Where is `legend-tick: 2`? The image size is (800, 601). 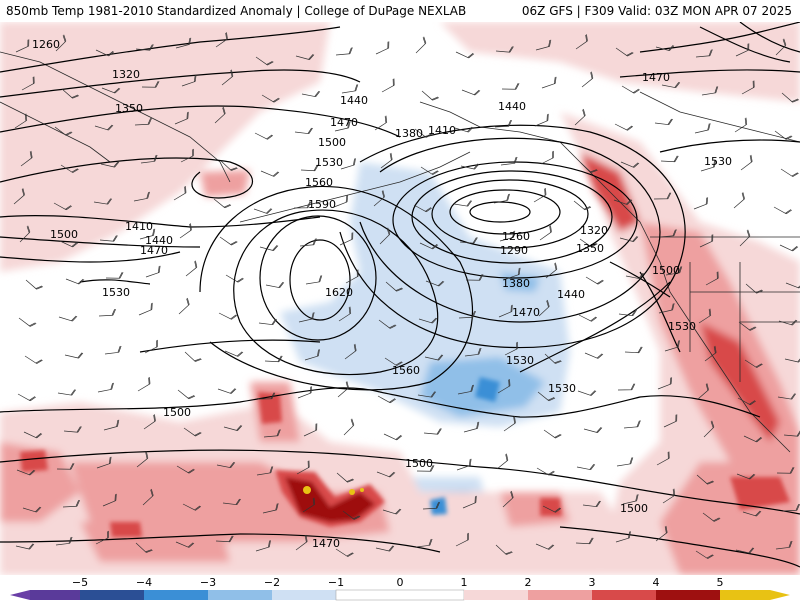
legend-tick: 2 is located at coordinates (528, 582).